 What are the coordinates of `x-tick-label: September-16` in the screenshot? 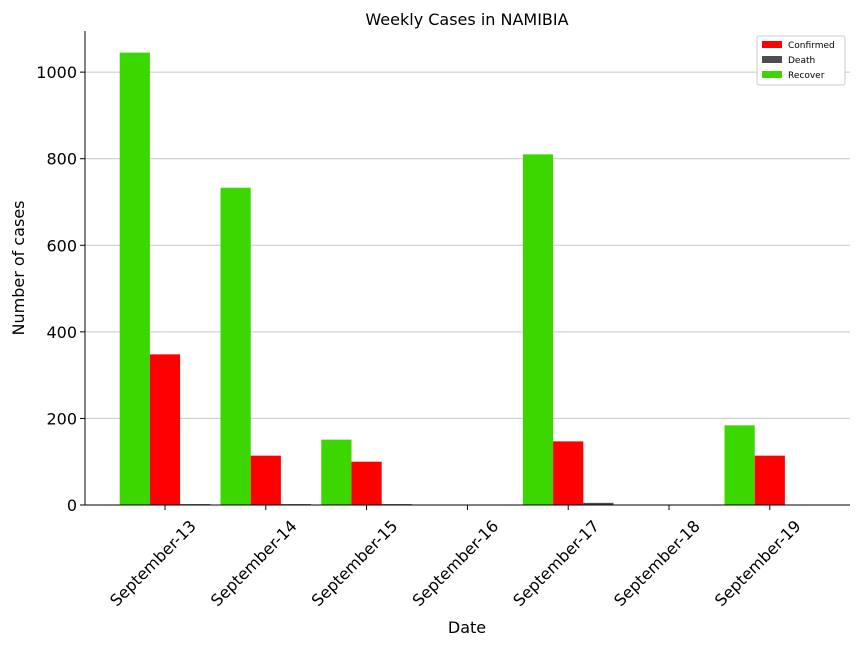 It's located at (456, 563).